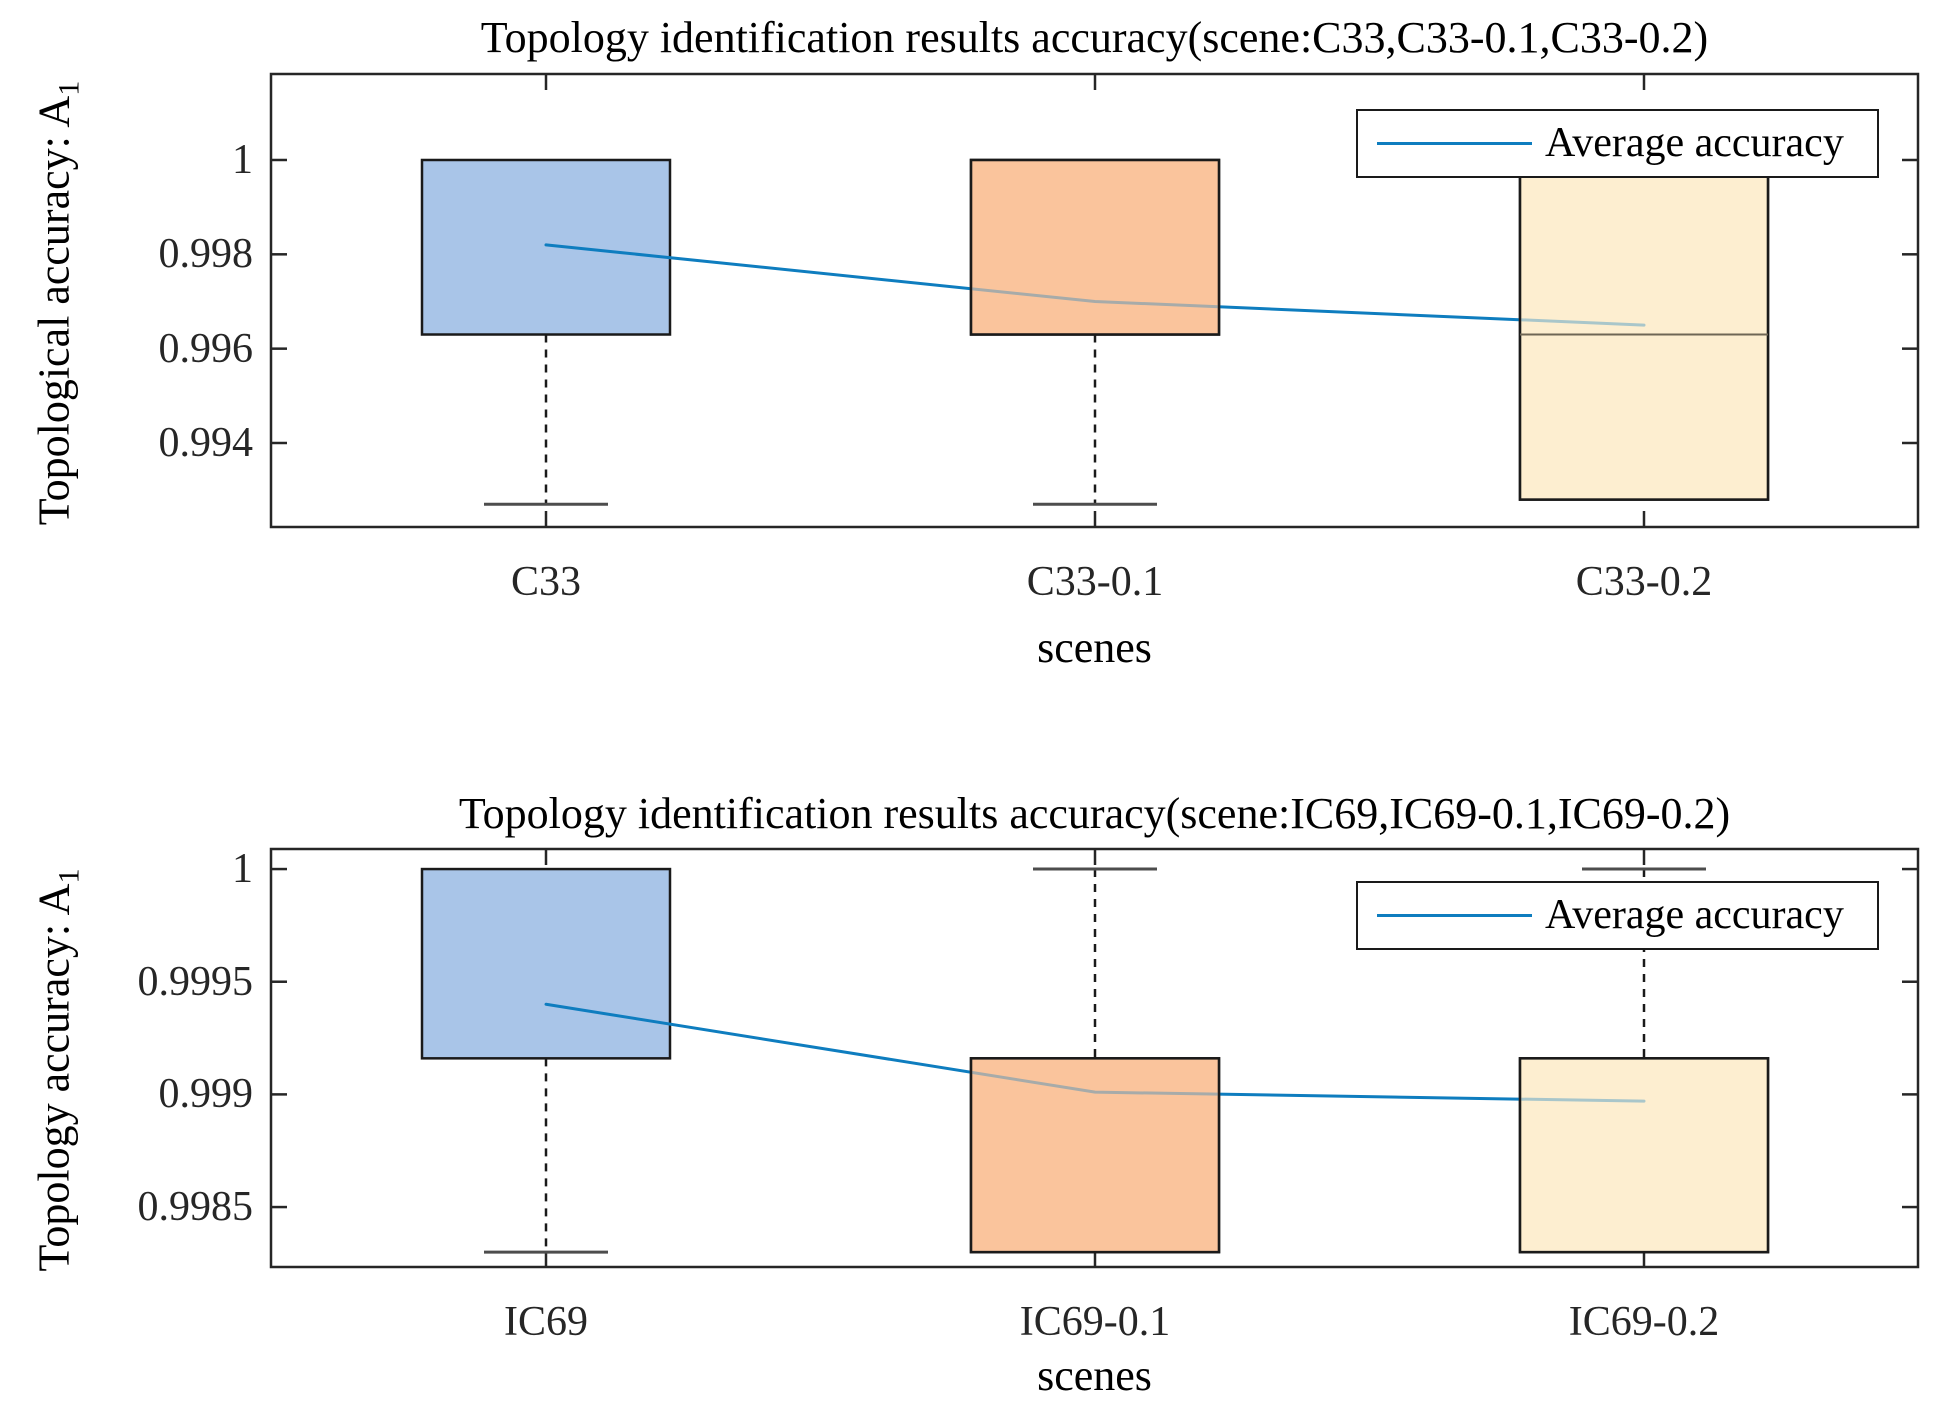 This screenshot has height=1422, width=1950. Describe the element at coordinates (69, 88) in the screenshot. I see `chart1-y-axis-label-subscript: 1` at that location.